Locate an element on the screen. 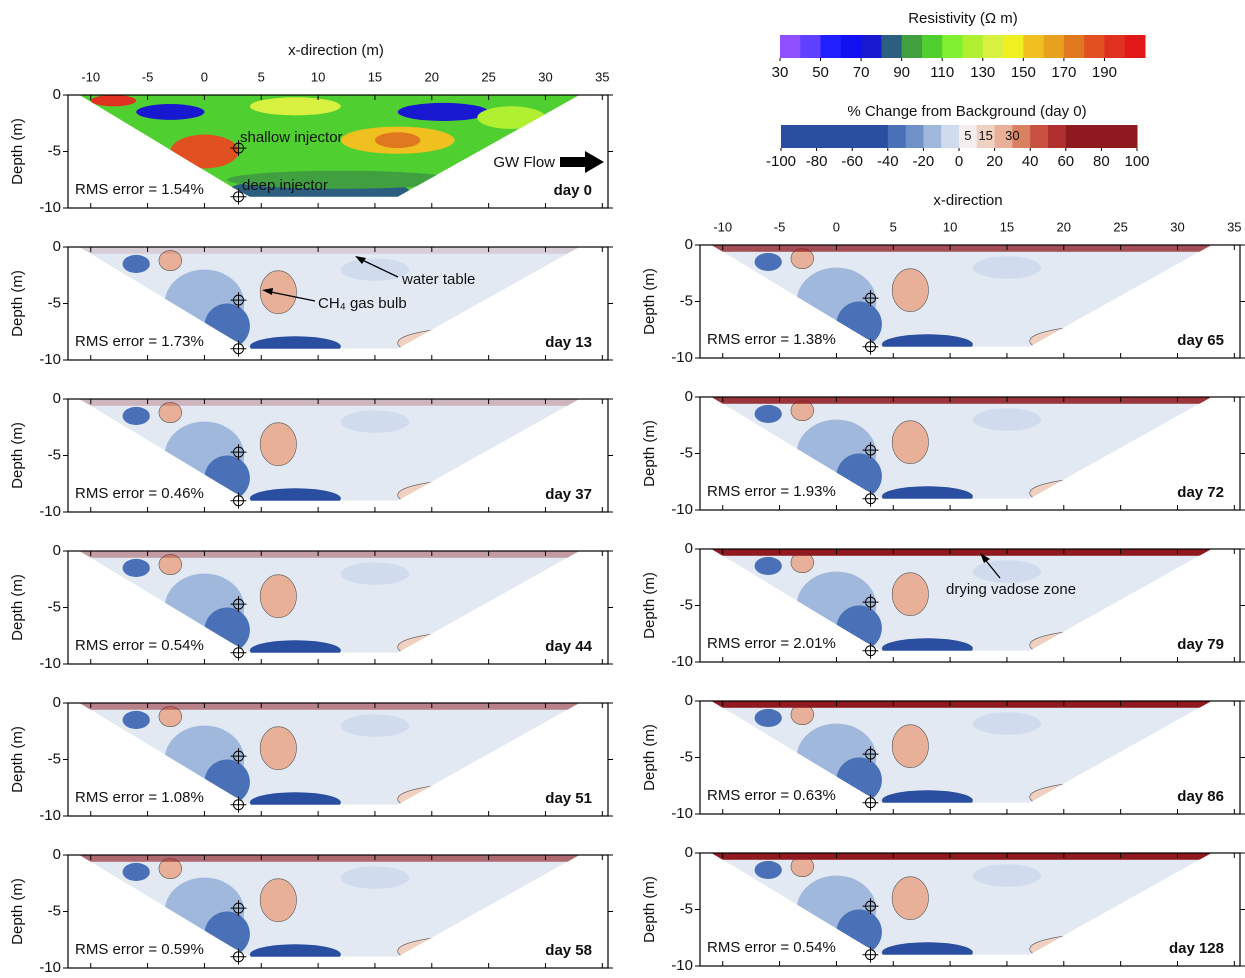 Image resolution: width=1245 pixels, height=978 pixels. panel: 0 -5 -10 Depth (m) RMS error = 1.08% day 51 is located at coordinates (311, 759).